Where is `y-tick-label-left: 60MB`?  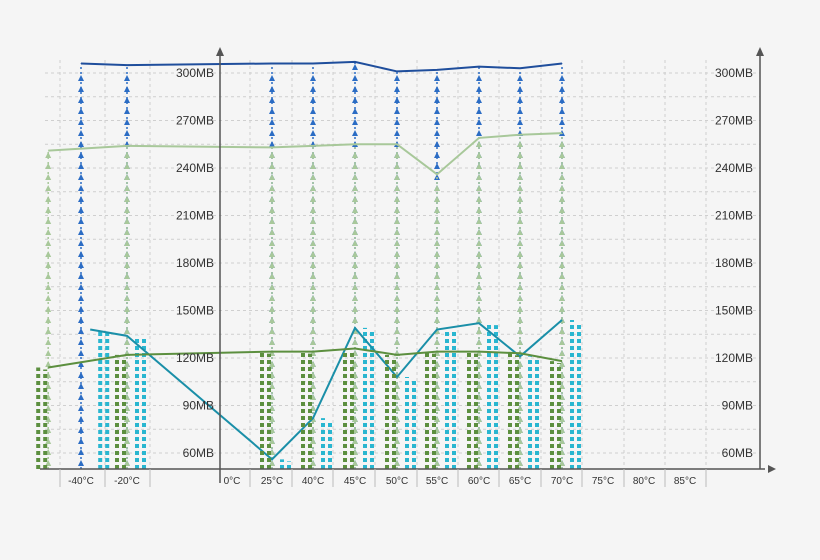
y-tick-label-left: 60MB is located at coordinates (198, 453).